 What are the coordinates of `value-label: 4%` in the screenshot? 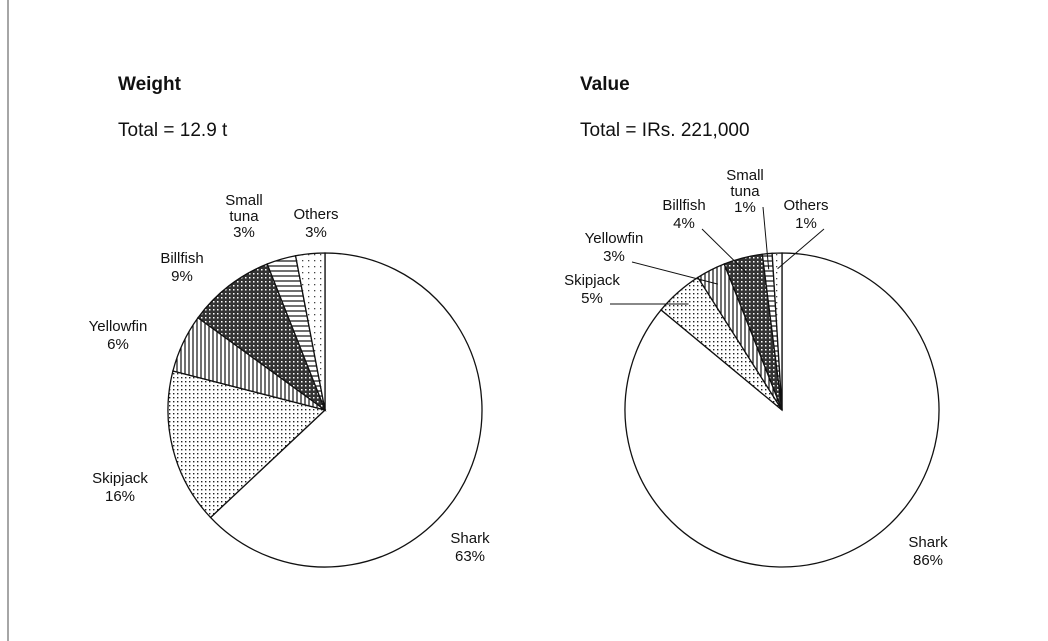 It's located at (684, 223).